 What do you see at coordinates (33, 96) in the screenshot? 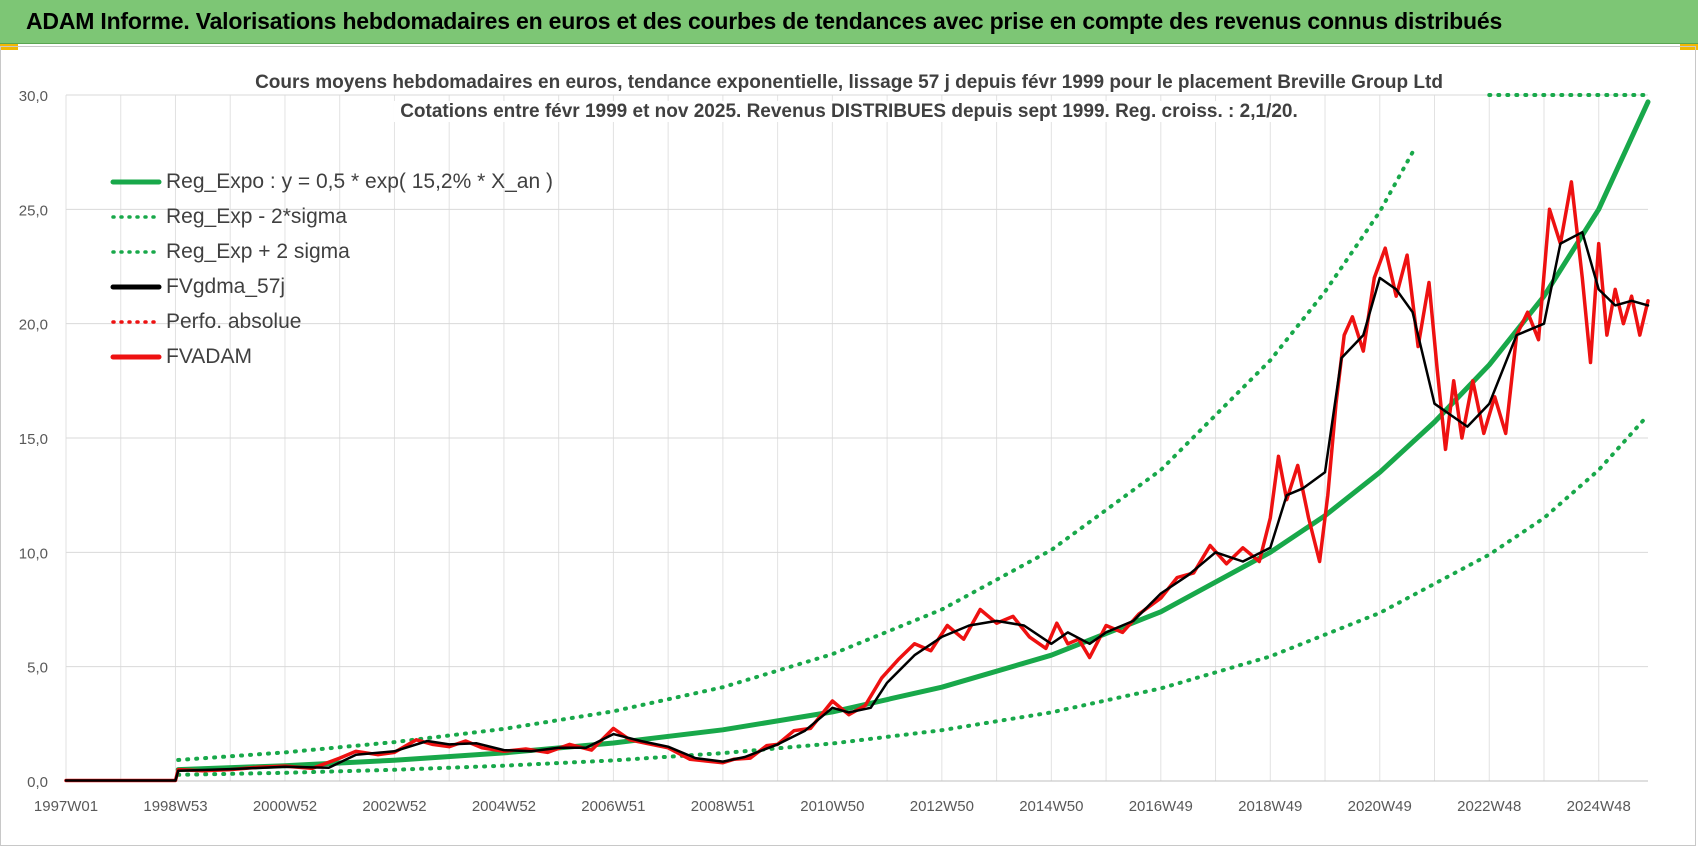
I see `y-tick-label: 30,0` at bounding box center [33, 96].